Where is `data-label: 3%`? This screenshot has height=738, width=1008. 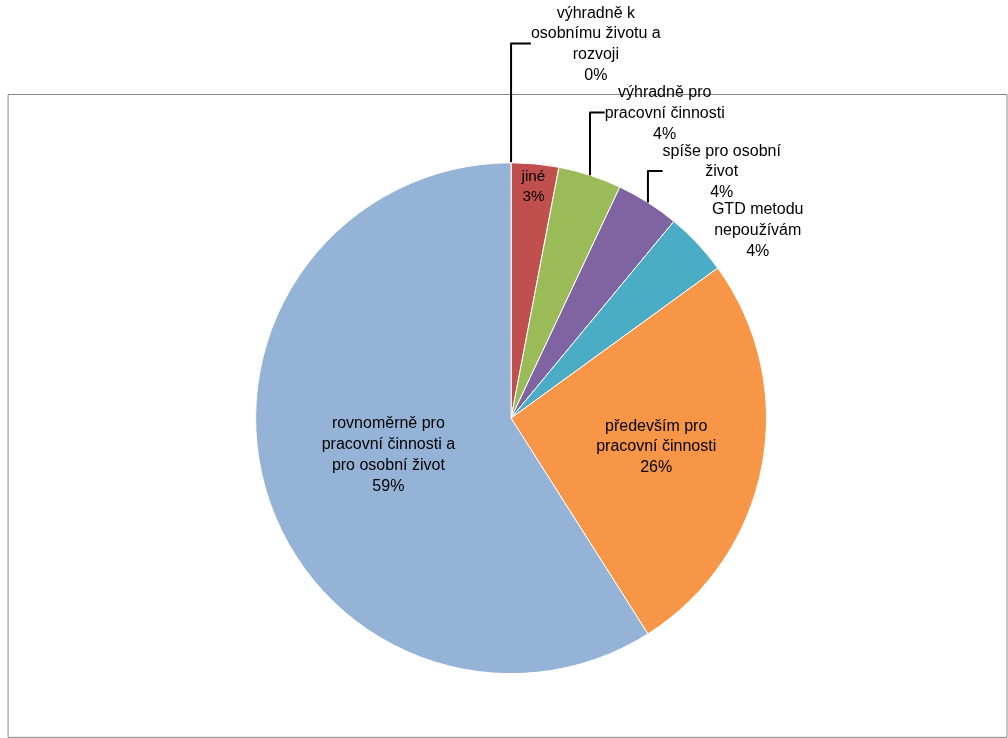
data-label: 3% is located at coordinates (533, 195).